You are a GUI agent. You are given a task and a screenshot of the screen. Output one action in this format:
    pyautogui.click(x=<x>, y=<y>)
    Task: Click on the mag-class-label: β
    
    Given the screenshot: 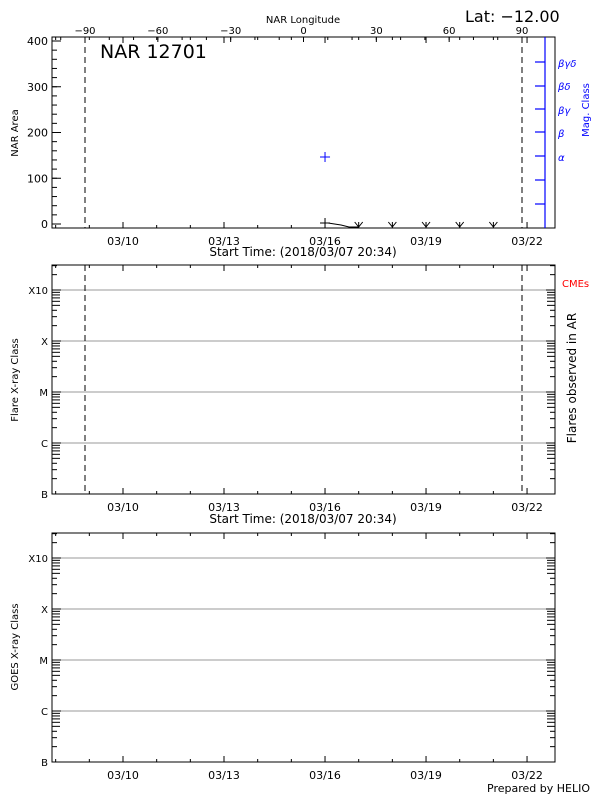 What is the action you would take?
    pyautogui.click(x=561, y=134)
    